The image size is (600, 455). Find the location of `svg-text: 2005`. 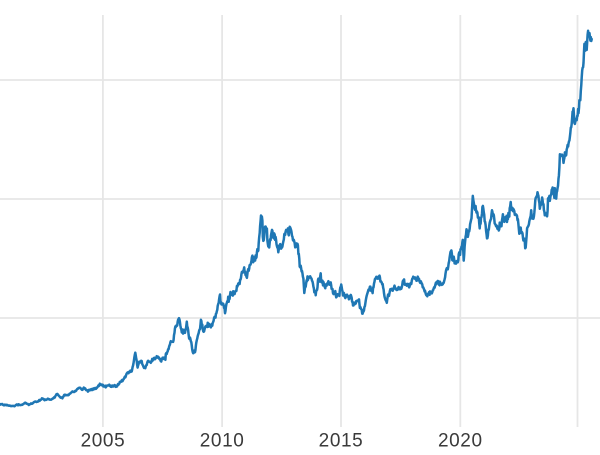

svg-text: 2005 is located at coordinates (103, 441).